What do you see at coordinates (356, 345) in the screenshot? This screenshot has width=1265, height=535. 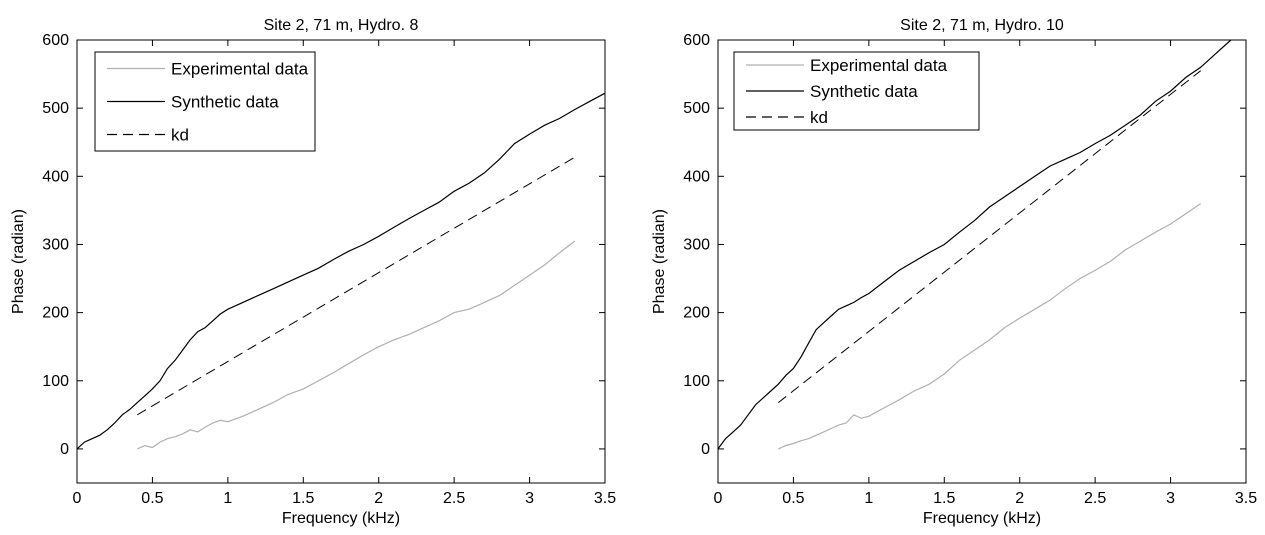 I see `series-line-experimental-data` at bounding box center [356, 345].